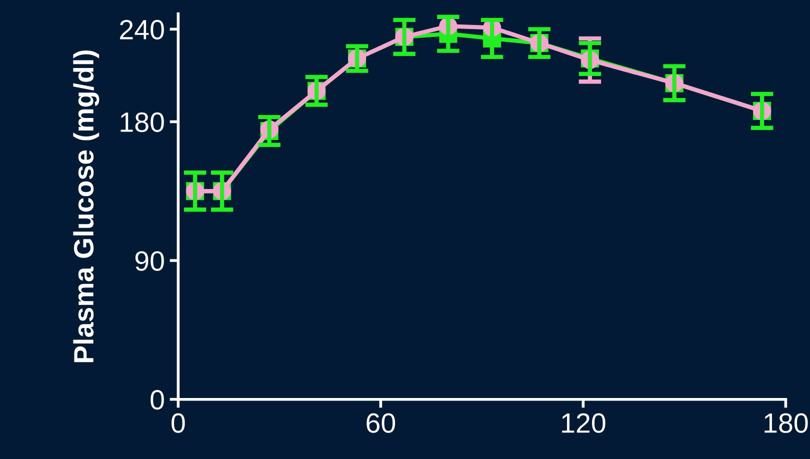 This screenshot has width=810, height=459. I want to click on y-axis-title: Plasma Glucose (mg/dl), so click(86, 206).